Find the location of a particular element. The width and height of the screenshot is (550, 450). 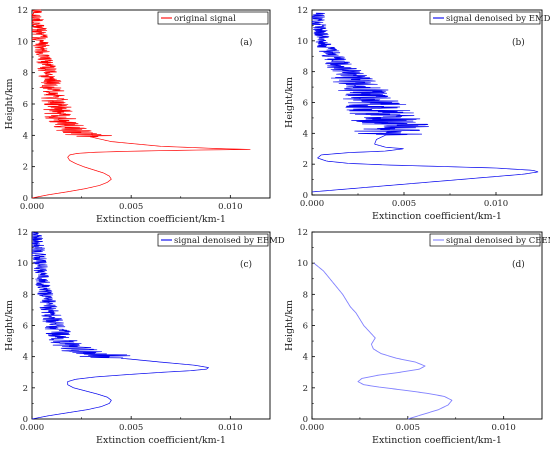

legend: signal denoised by EEMD is located at coordinates (221, 240).